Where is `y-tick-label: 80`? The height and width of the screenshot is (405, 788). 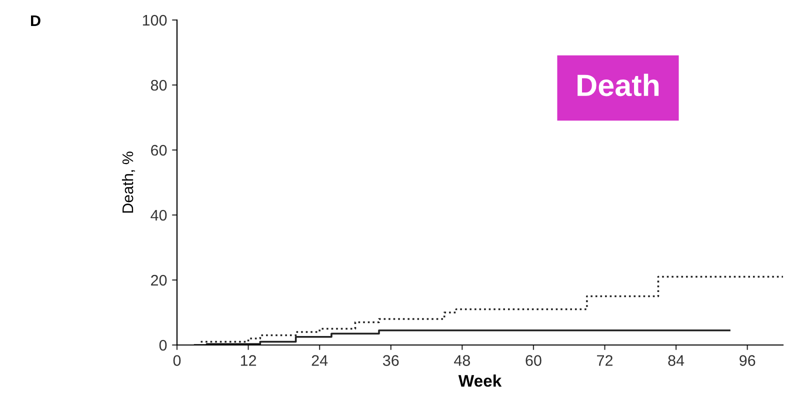 y-tick-label: 80 is located at coordinates (158, 85).